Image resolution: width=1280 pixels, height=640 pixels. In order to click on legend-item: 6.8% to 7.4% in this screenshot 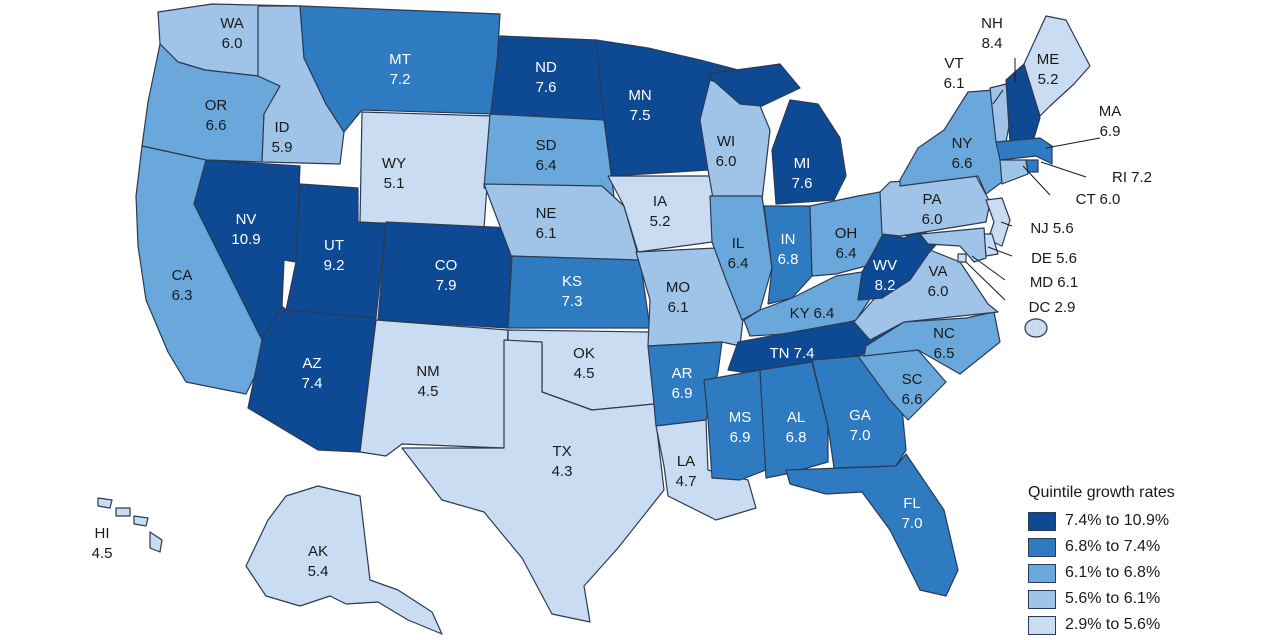, I will do `click(1148, 547)`.